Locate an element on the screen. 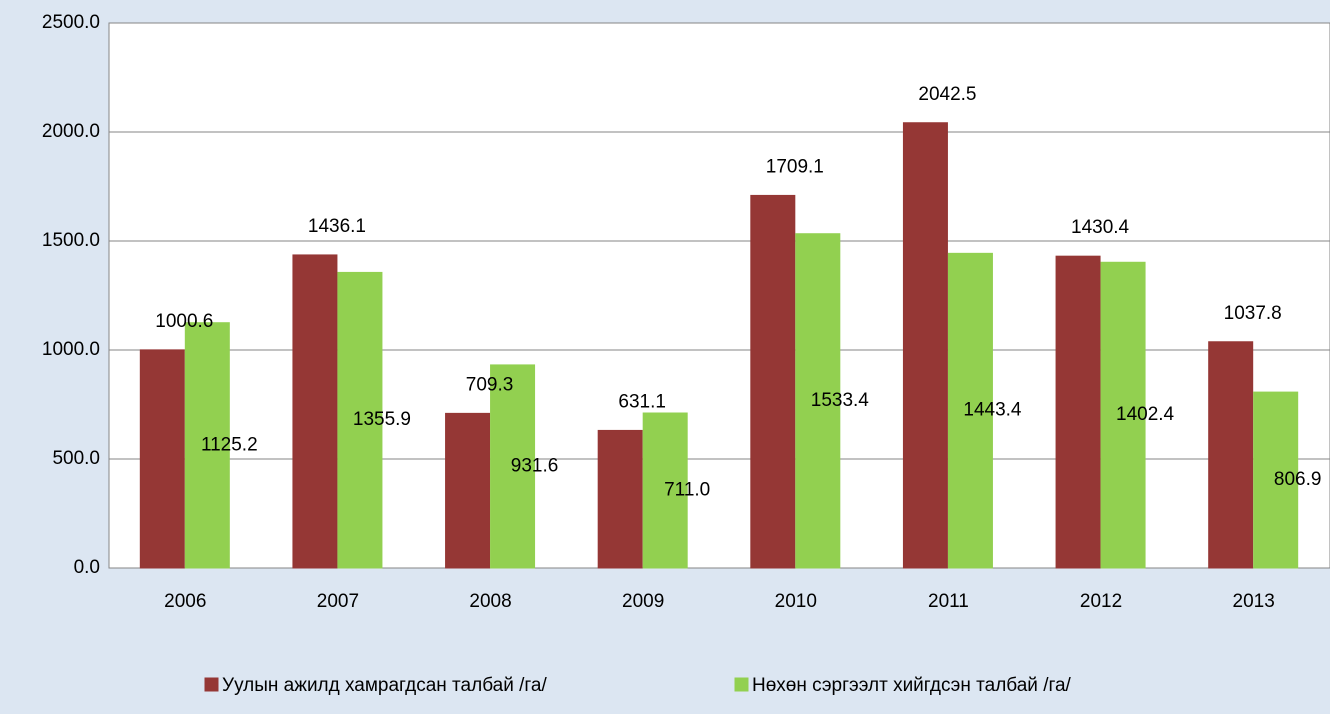 This screenshot has height=714, width=1330. y-tick-label: 1000.0 is located at coordinates (71, 349).